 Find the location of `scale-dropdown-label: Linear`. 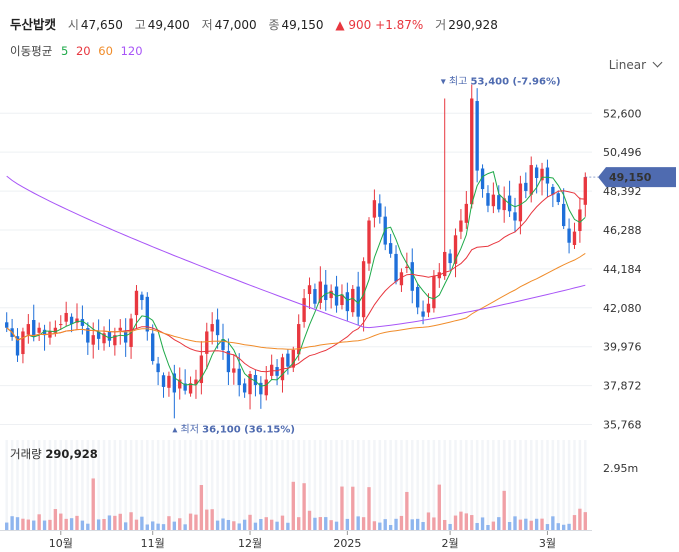

scale-dropdown-label: Linear is located at coordinates (627, 65).